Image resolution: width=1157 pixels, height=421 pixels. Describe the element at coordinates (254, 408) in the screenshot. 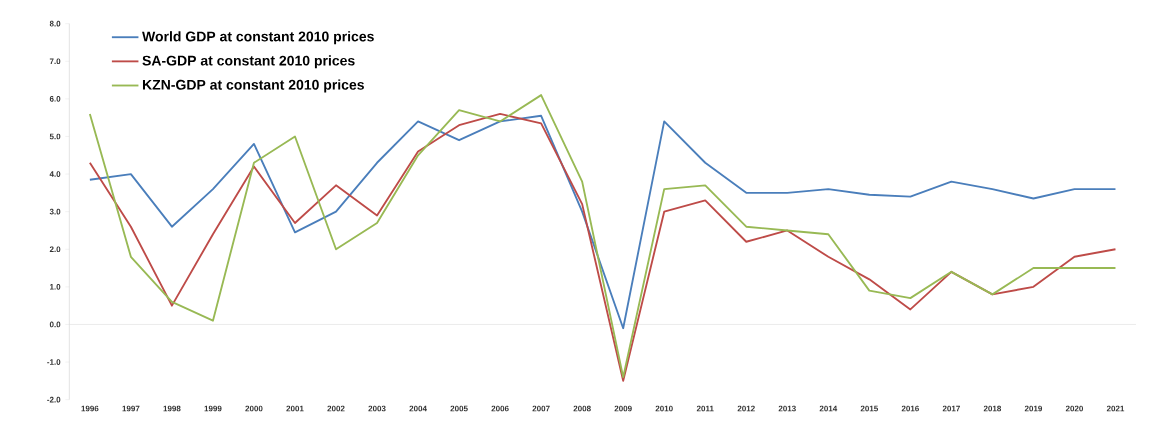

I see `x-tick-label: 2000` at that location.